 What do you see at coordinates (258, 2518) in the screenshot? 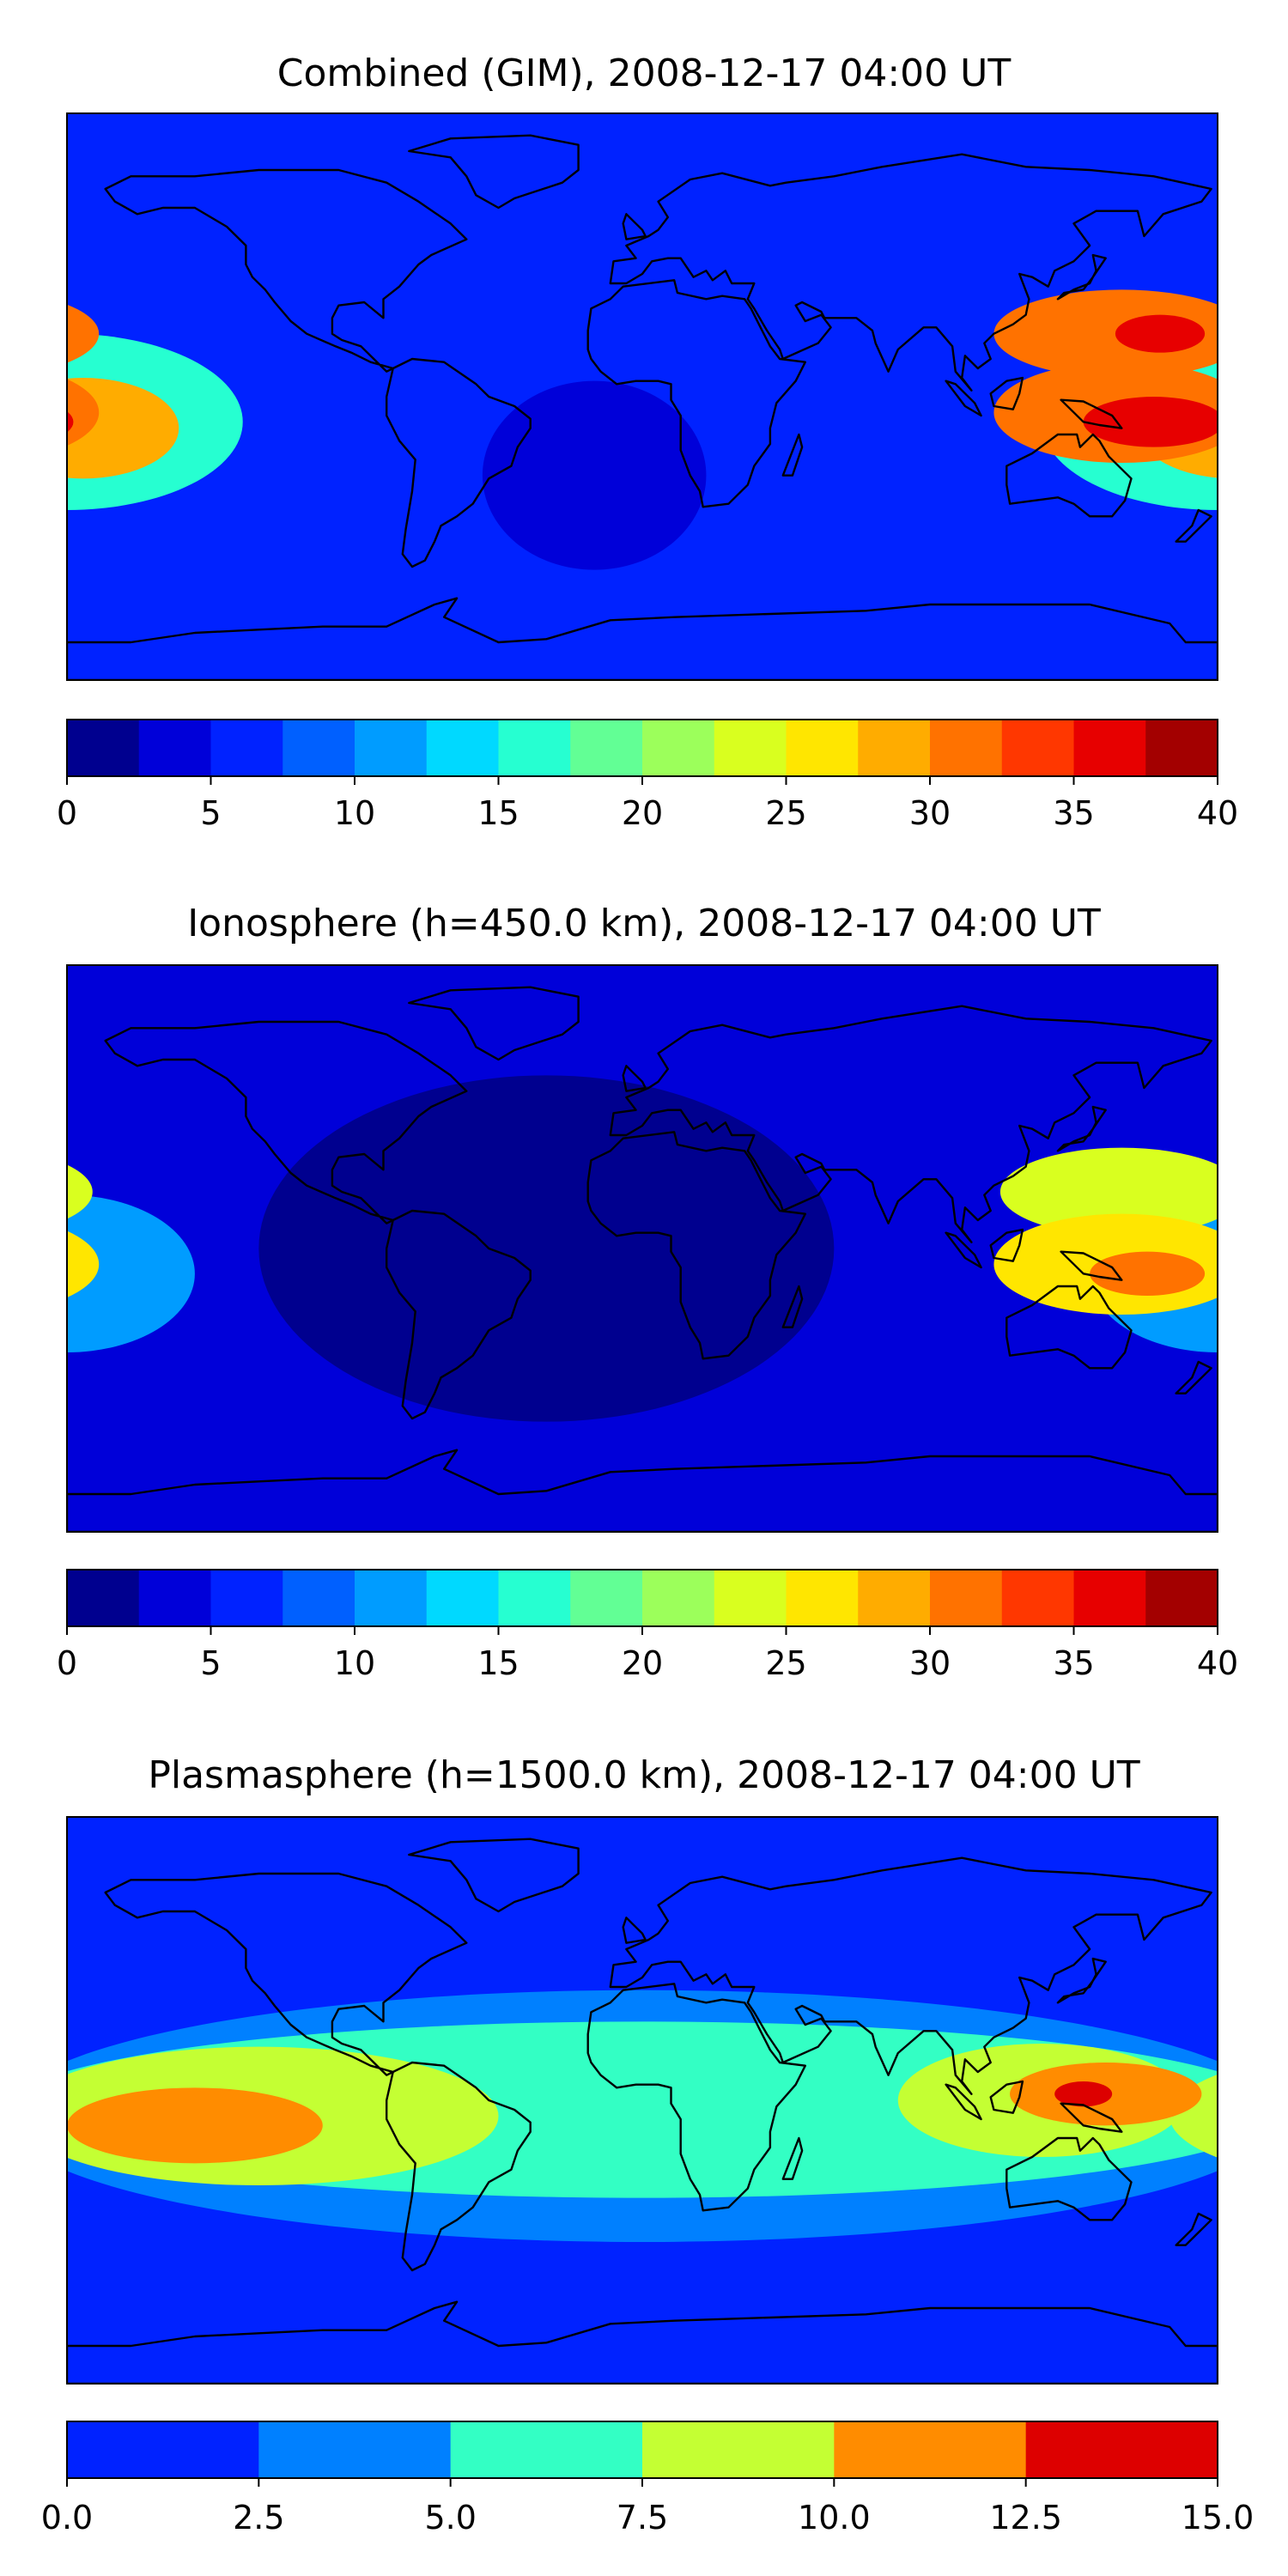
I see `colorbar-tick-label: 2.5` at bounding box center [258, 2518].